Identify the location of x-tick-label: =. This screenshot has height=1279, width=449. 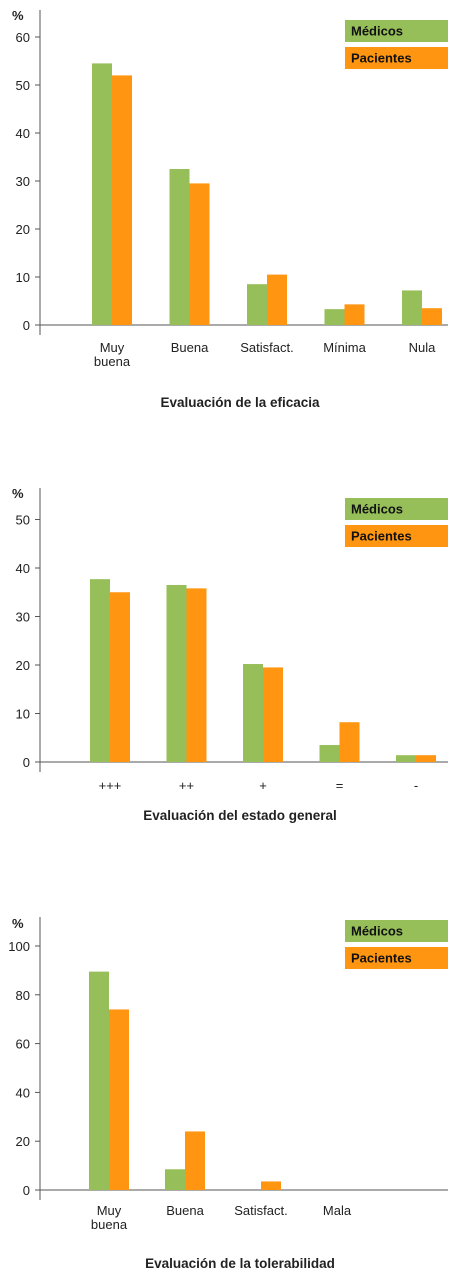
(340, 785).